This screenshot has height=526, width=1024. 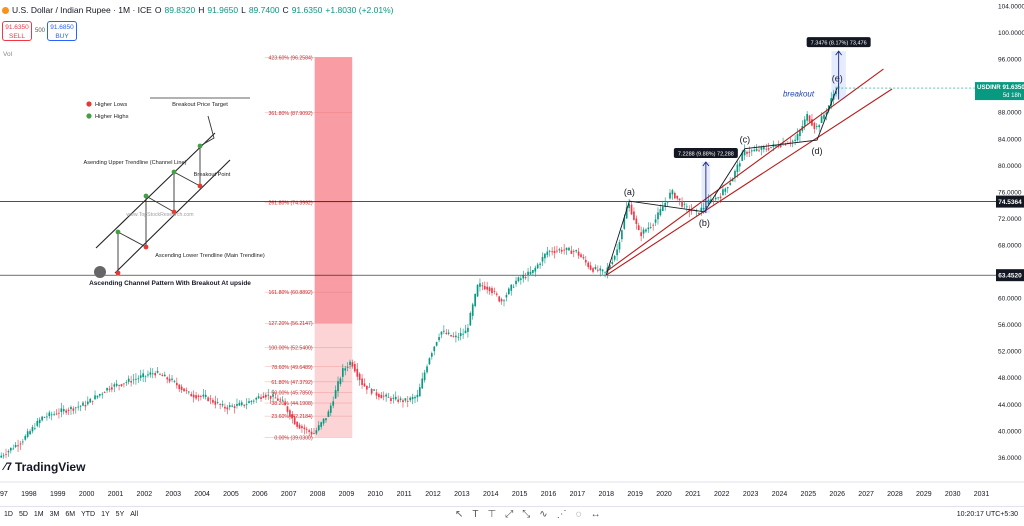 I want to click on channel-upper-line, so click(x=744, y=170).